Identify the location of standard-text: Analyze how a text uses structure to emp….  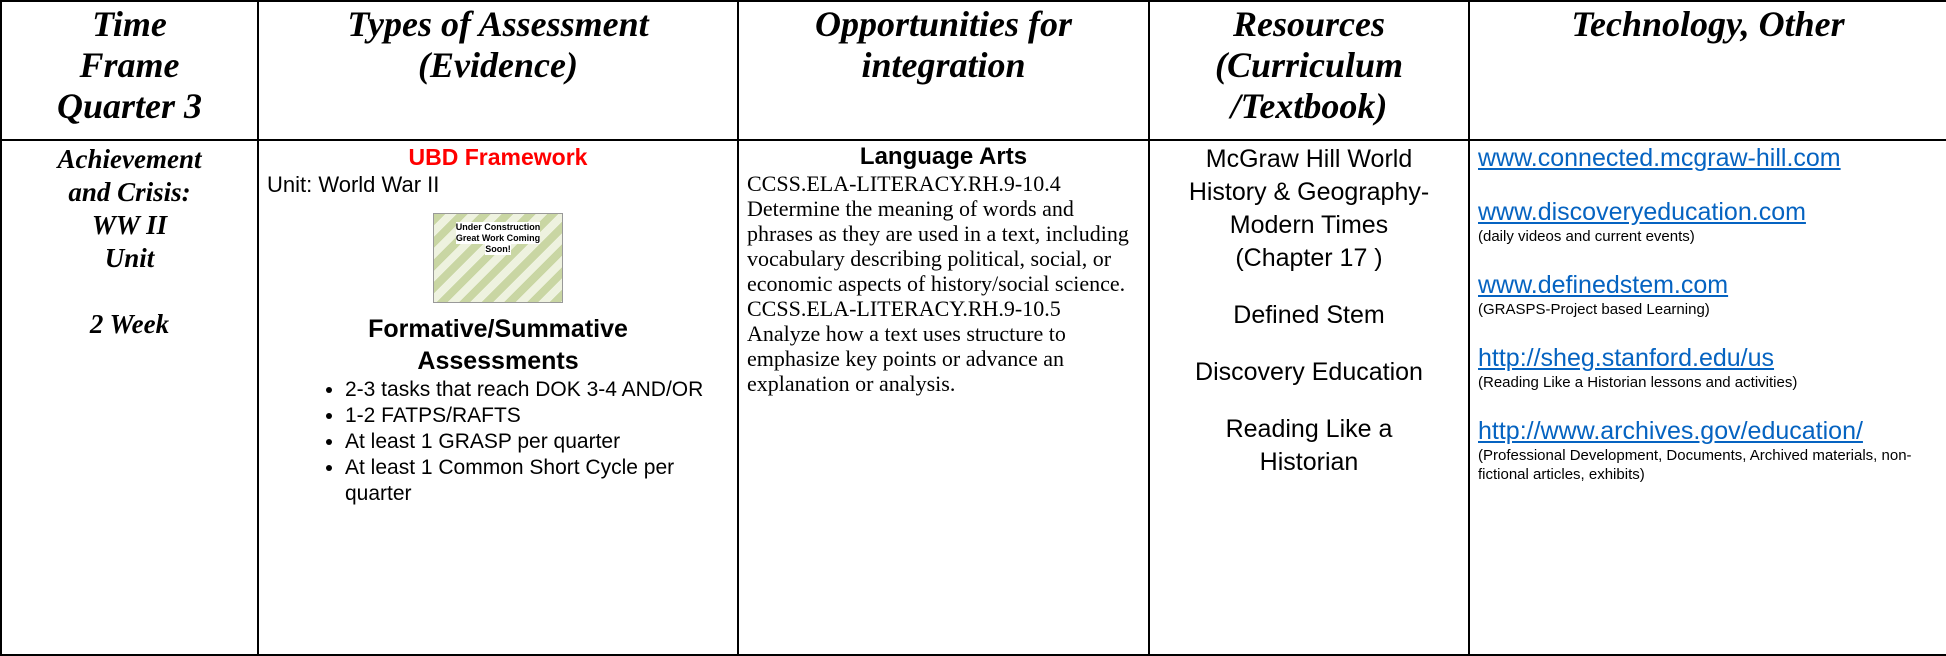
(906, 358).